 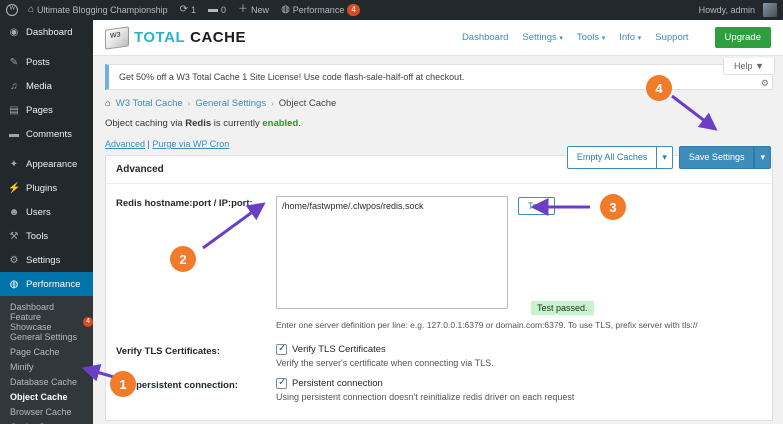 What do you see at coordinates (613, 207) in the screenshot?
I see `annotation-marker-3: 3` at bounding box center [613, 207].